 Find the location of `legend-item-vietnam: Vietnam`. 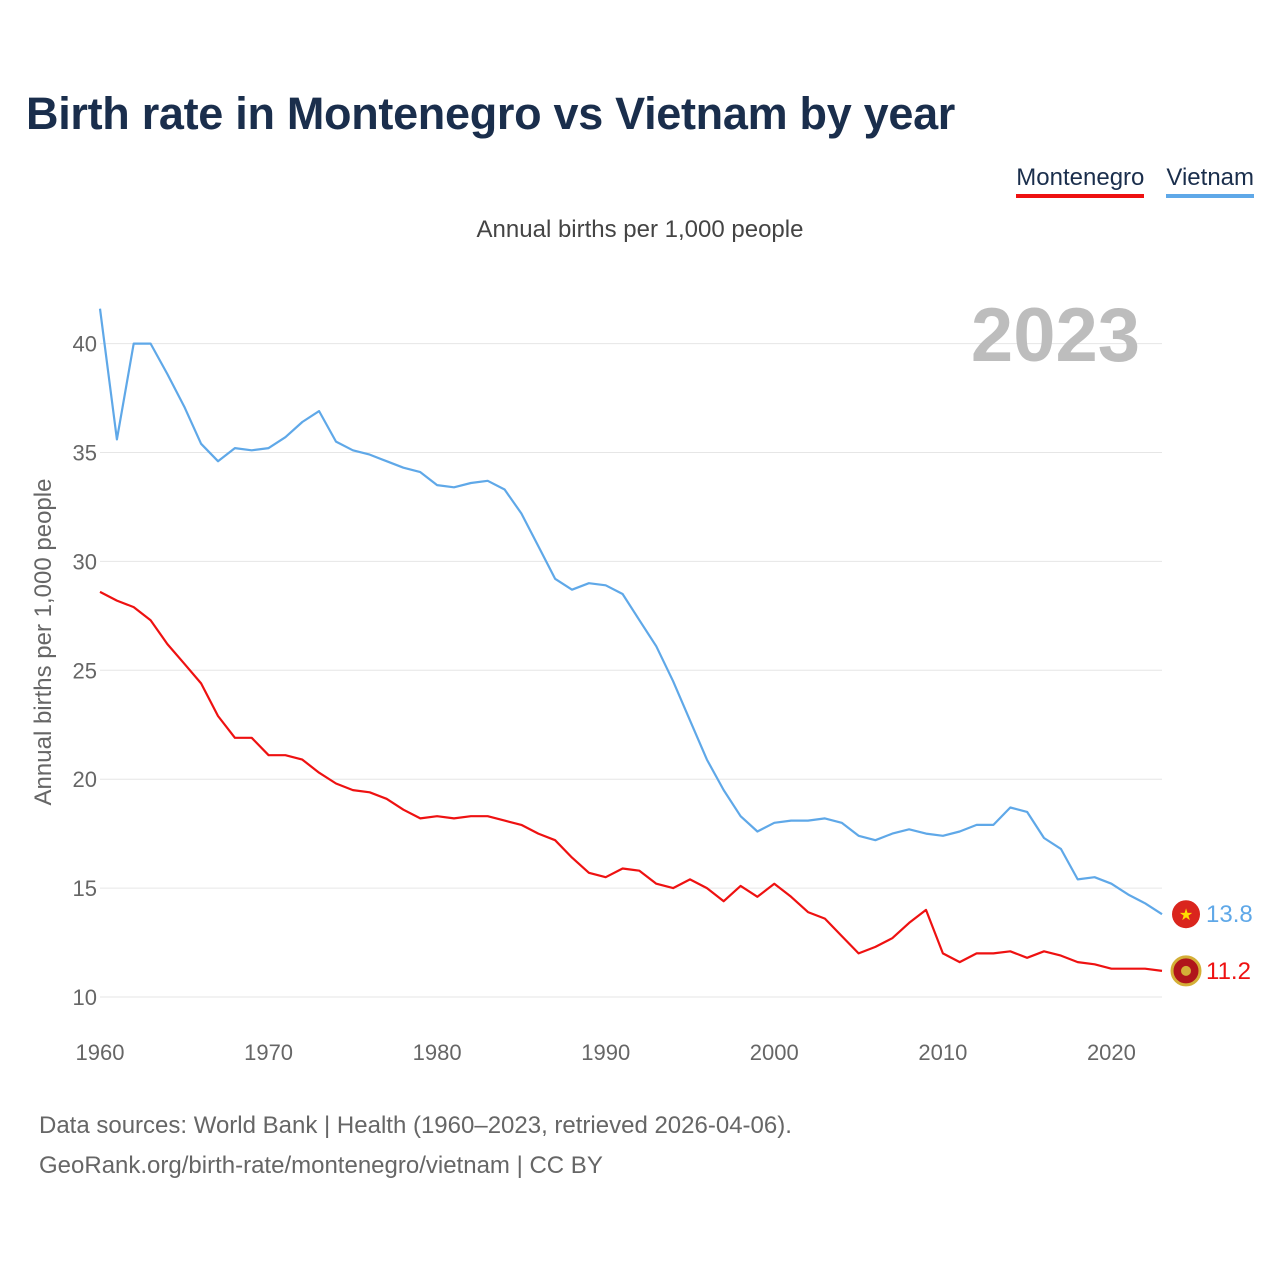

legend-item-vietnam: Vietnam is located at coordinates (1210, 181).